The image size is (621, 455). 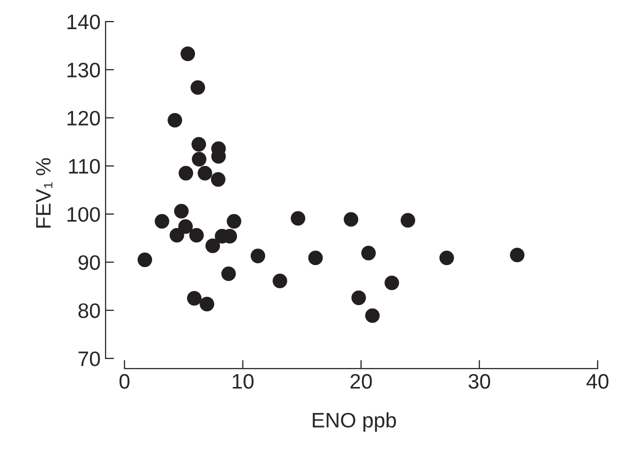 I want to click on x-tick-label: 40, so click(x=597, y=381).